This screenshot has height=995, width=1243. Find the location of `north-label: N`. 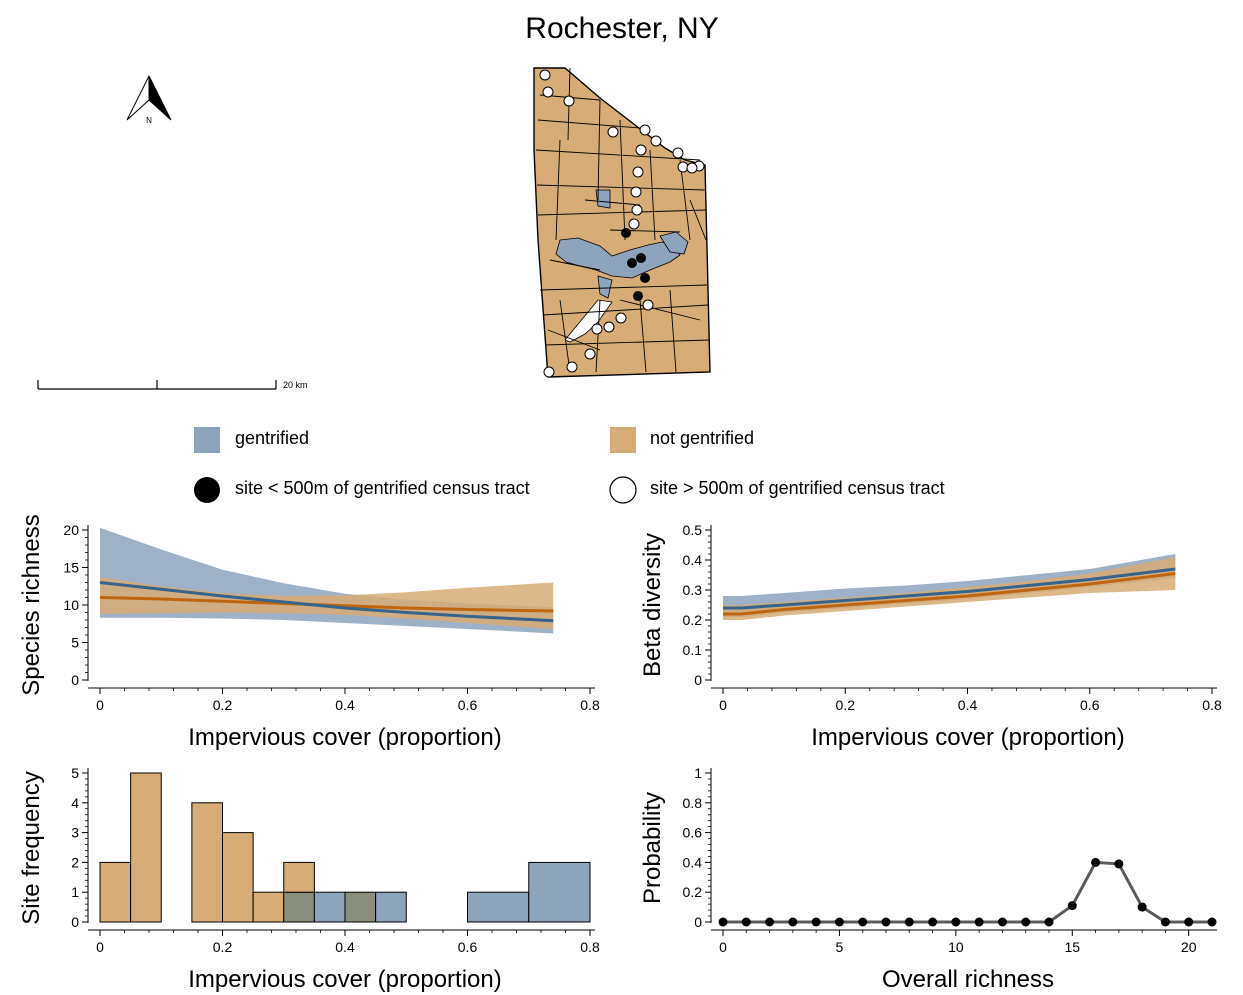

north-label: N is located at coordinates (149, 120).